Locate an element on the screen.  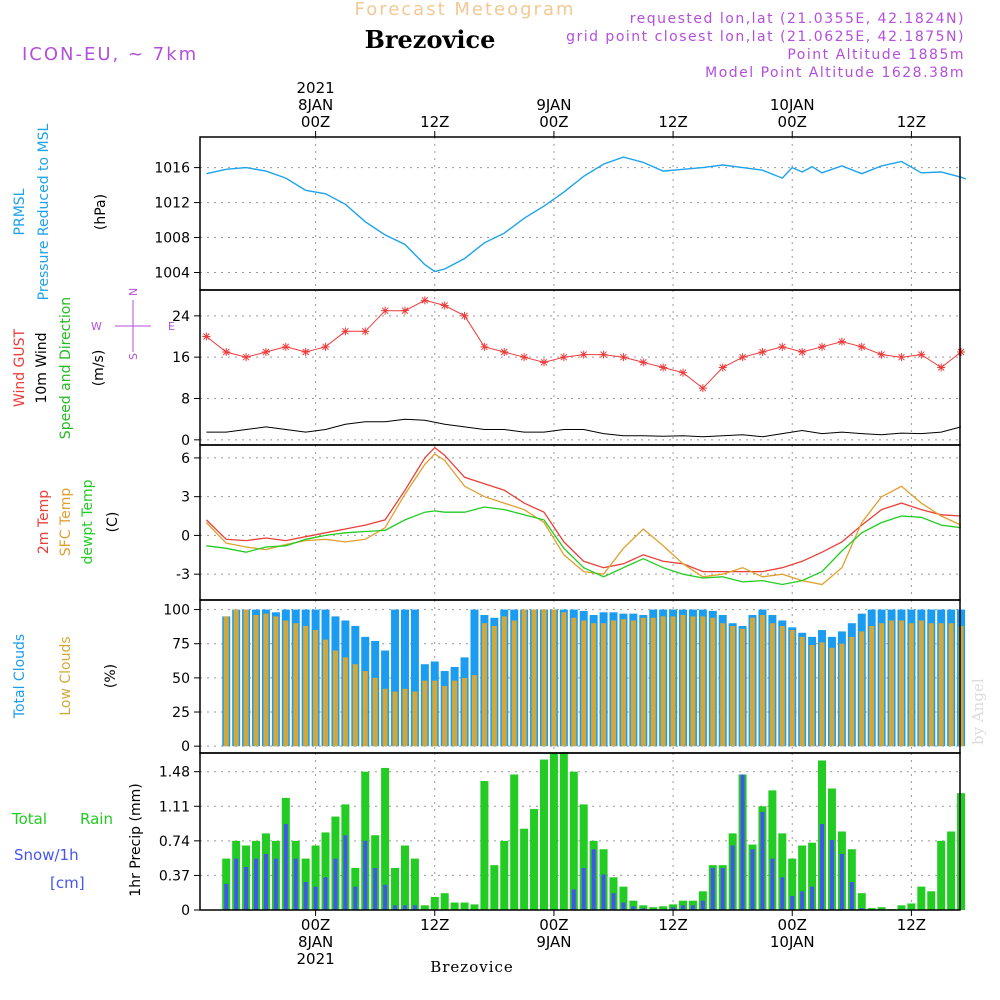
sfc-temp-line is located at coordinates (583, 519).